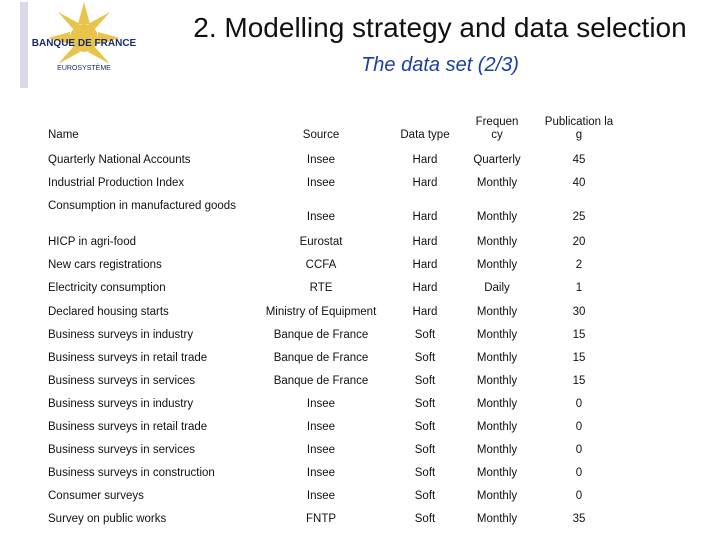  I want to click on cell-value: FNTP, so click(321, 519).